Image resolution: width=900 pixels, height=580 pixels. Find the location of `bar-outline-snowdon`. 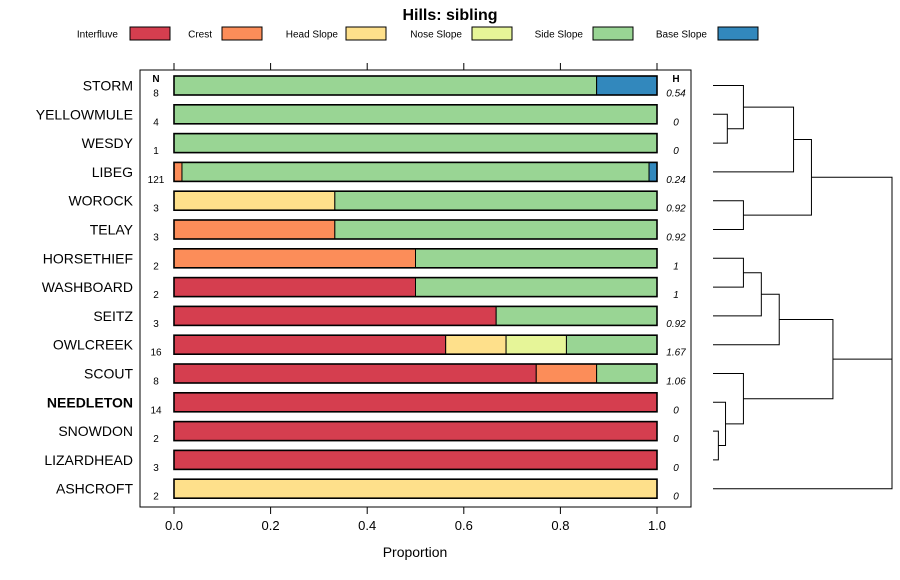

bar-outline-snowdon is located at coordinates (415, 431).